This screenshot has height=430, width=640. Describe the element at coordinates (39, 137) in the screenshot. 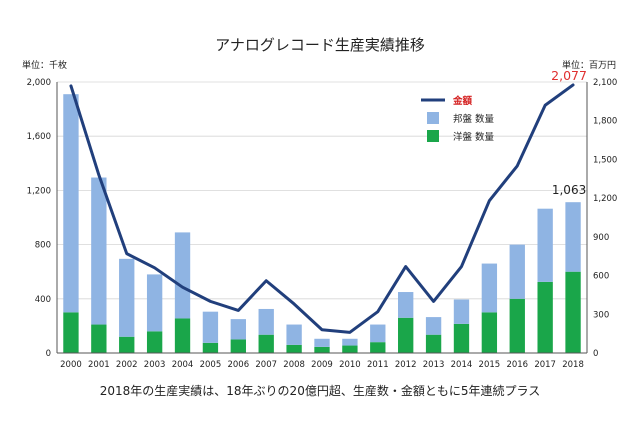

I see `y-left-tick-label: 1,600` at that location.